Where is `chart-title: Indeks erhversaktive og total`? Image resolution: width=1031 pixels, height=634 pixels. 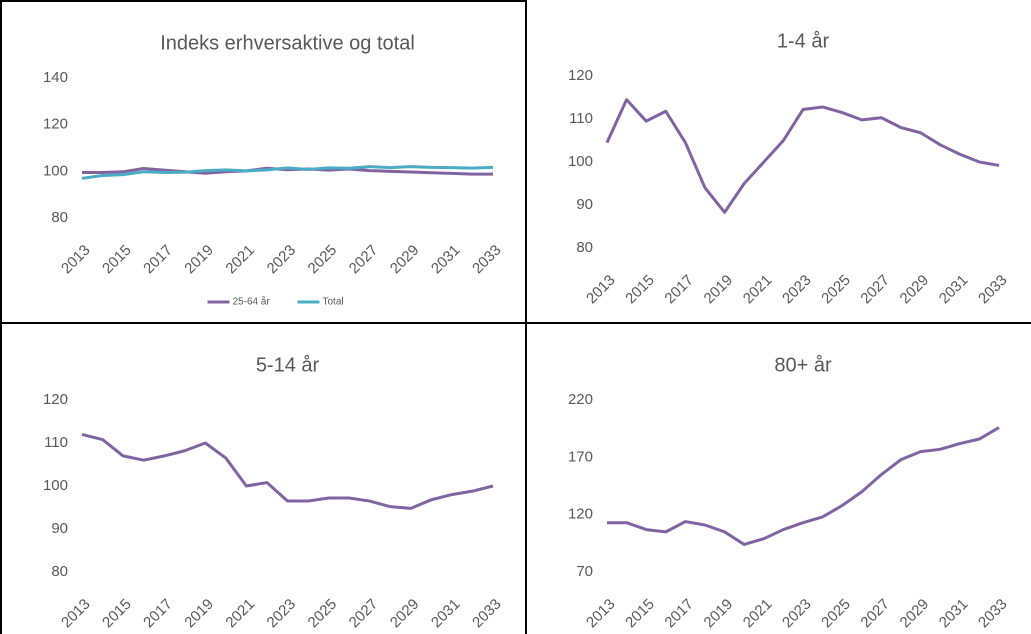 chart-title: Indeks erhversaktive og total is located at coordinates (287, 43).